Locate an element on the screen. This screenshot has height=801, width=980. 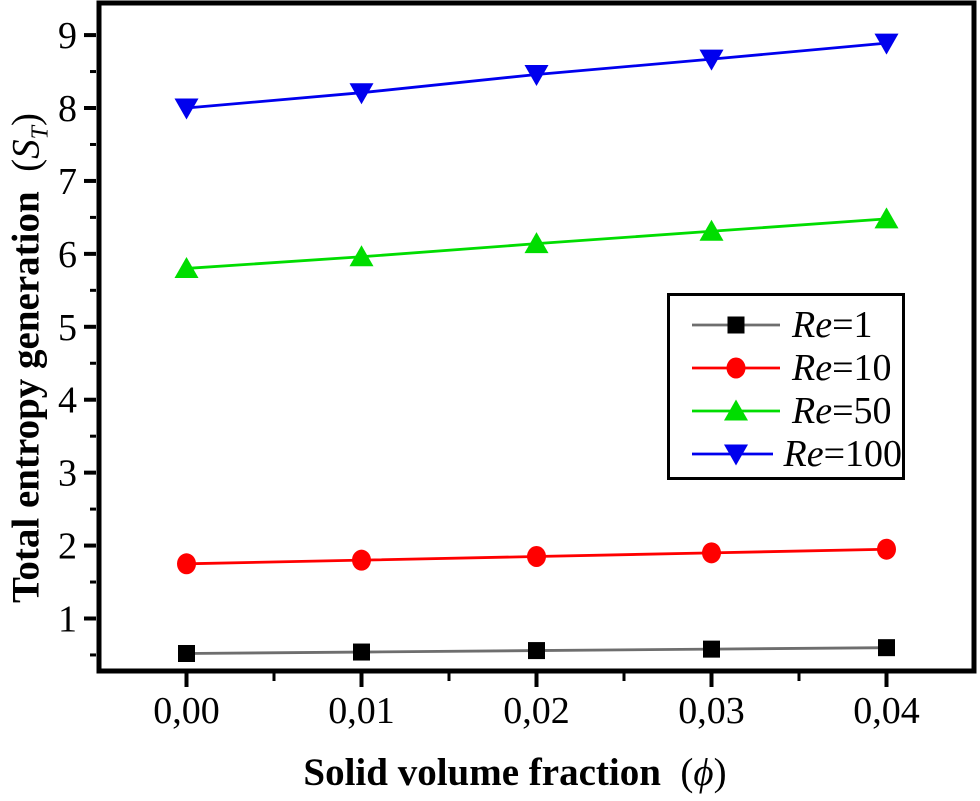
legend-item-Re-10: Re=10 is located at coordinates (796, 367).